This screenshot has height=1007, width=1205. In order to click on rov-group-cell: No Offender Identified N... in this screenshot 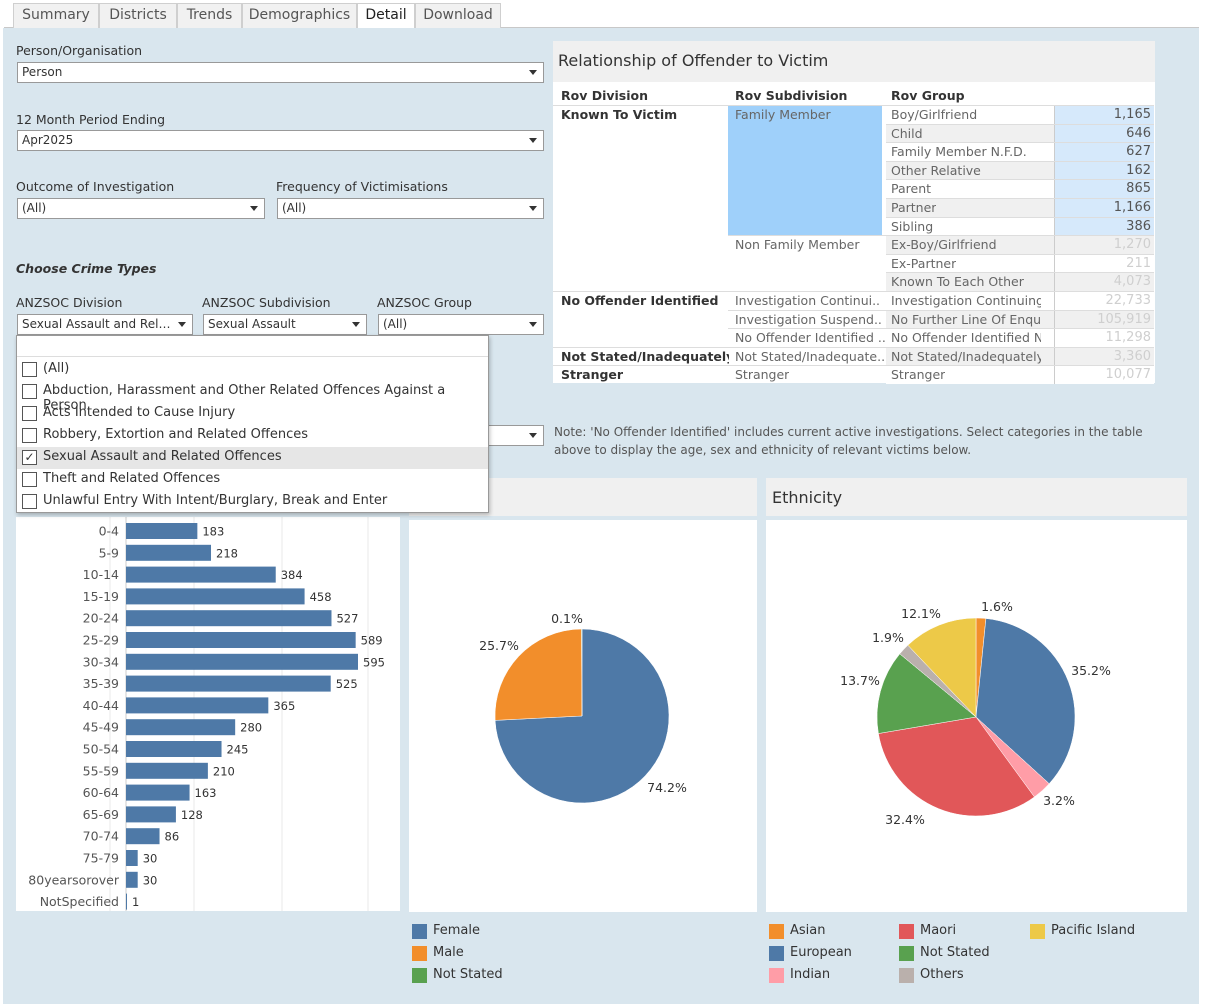, I will do `click(966, 338)`.